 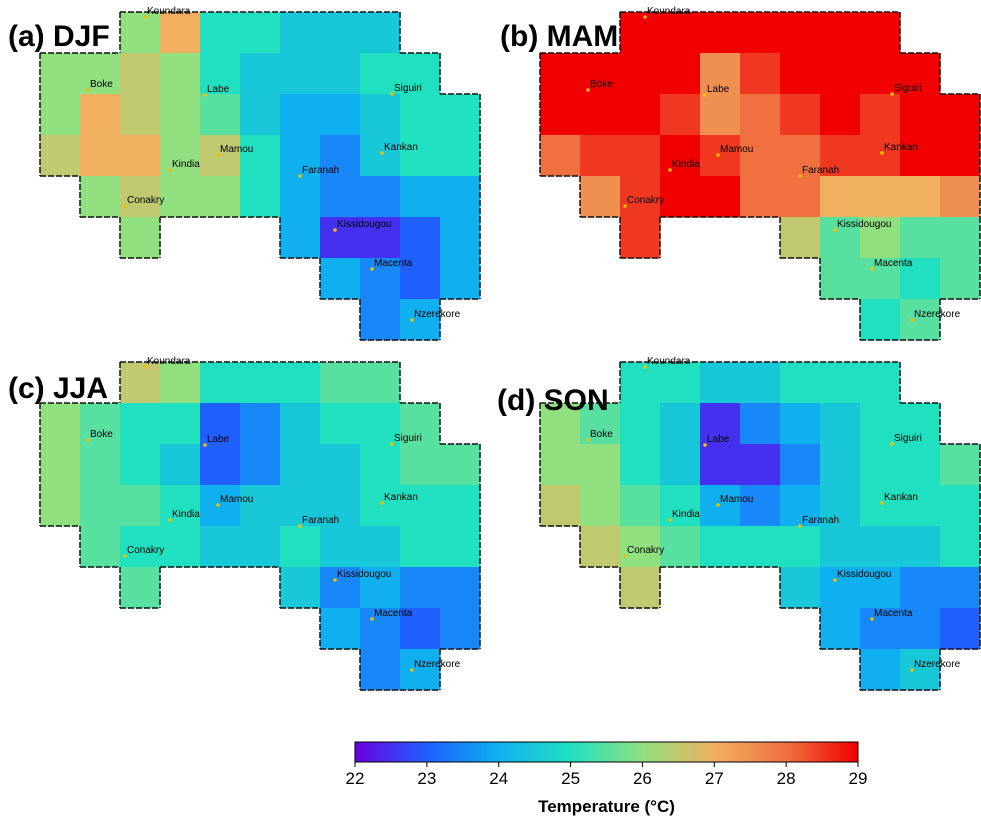 What do you see at coordinates (714, 778) in the screenshot?
I see `colorbar-tick-label: 27` at bounding box center [714, 778].